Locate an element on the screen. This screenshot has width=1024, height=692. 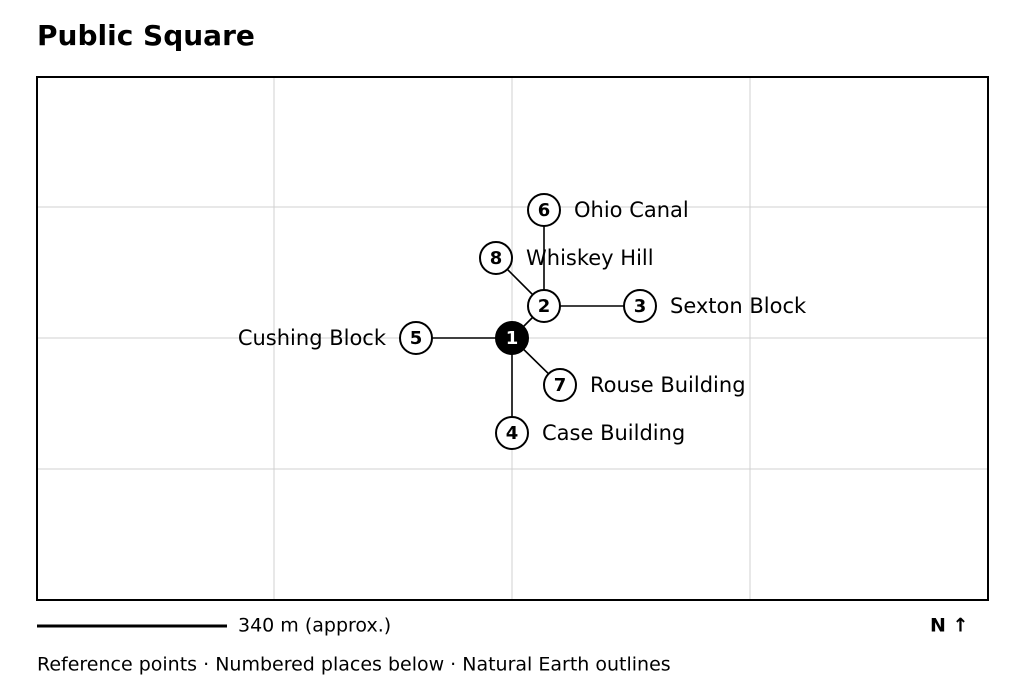
place: 2 is located at coordinates (544, 306).